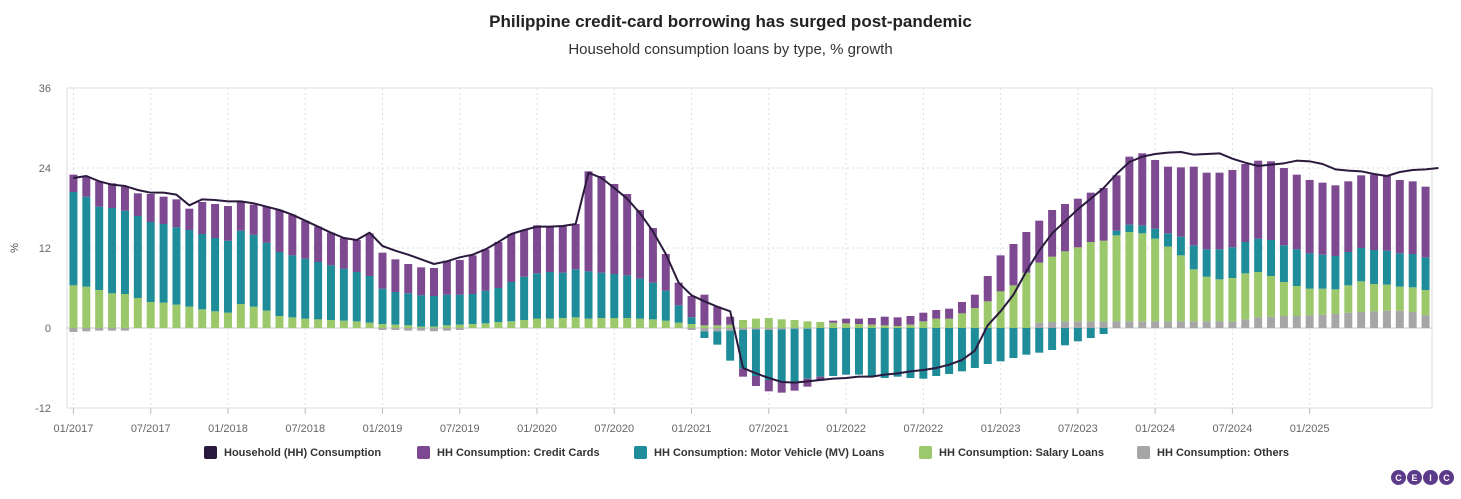 This screenshot has height=499, width=1461. Describe the element at coordinates (48, 329) in the screenshot. I see `y-tick-label: 0` at that location.